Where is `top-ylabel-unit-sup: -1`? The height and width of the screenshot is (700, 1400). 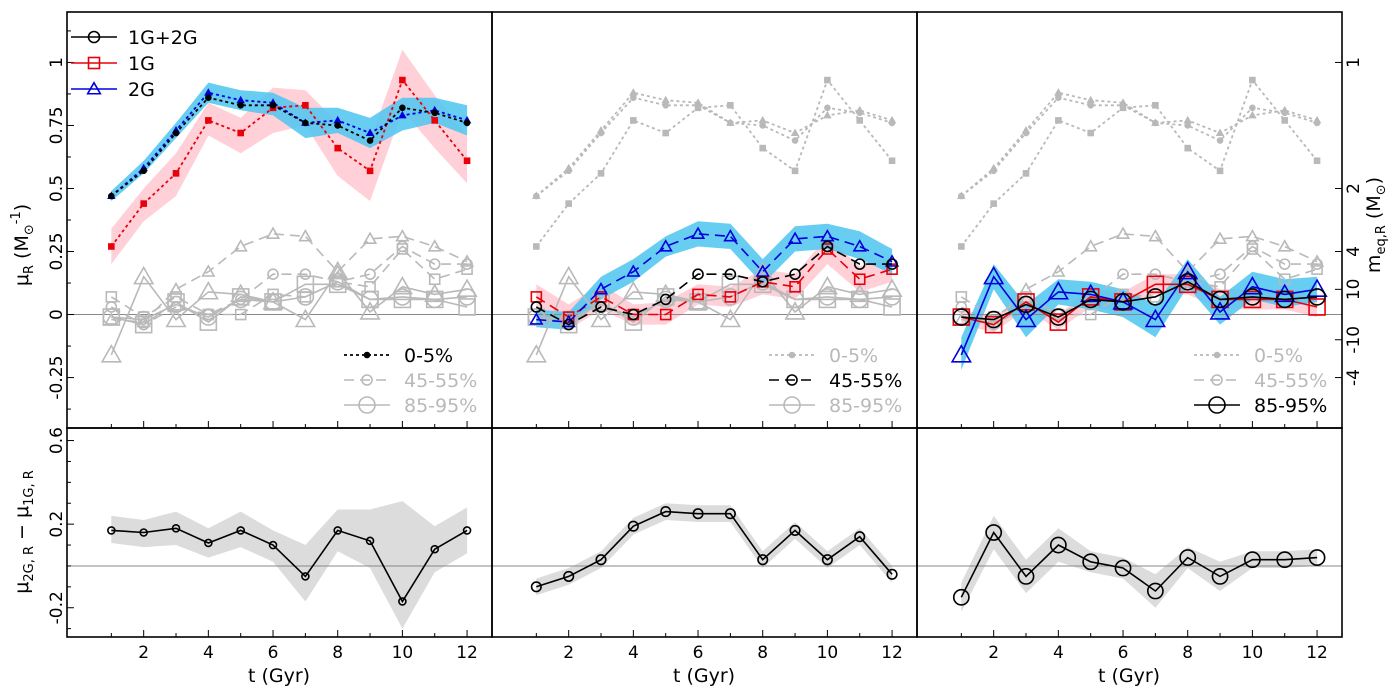 top-ylabel-unit-sup: -1 is located at coordinates (16, 217).